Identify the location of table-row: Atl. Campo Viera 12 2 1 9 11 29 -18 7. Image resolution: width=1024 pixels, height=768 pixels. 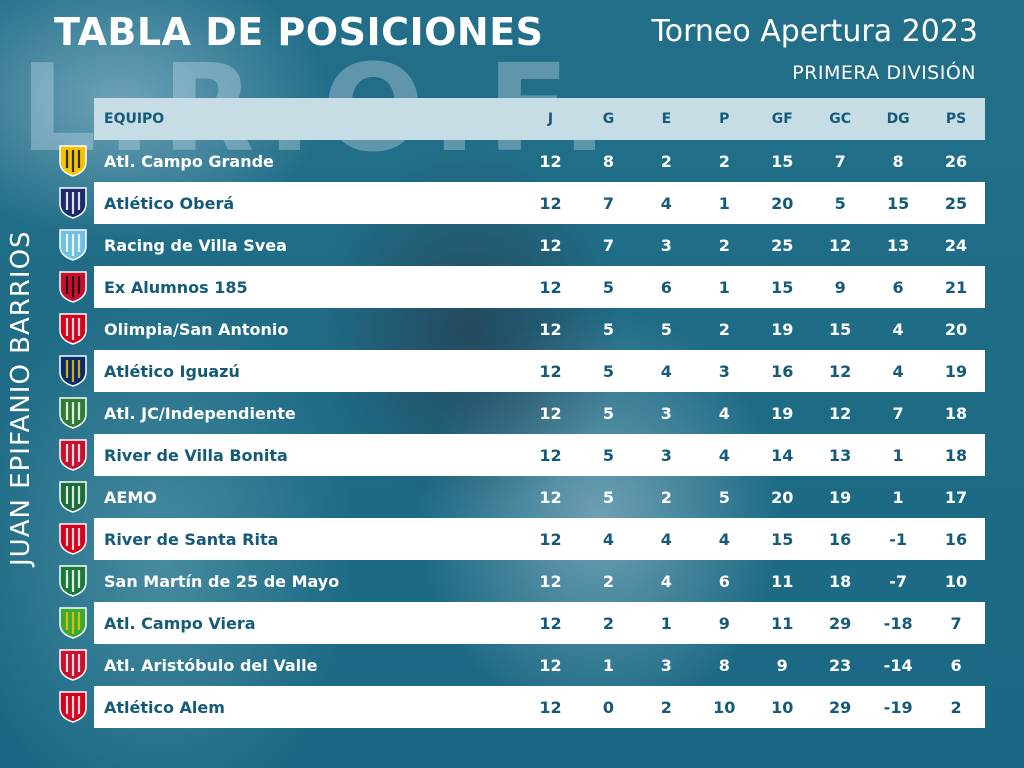
(539, 623).